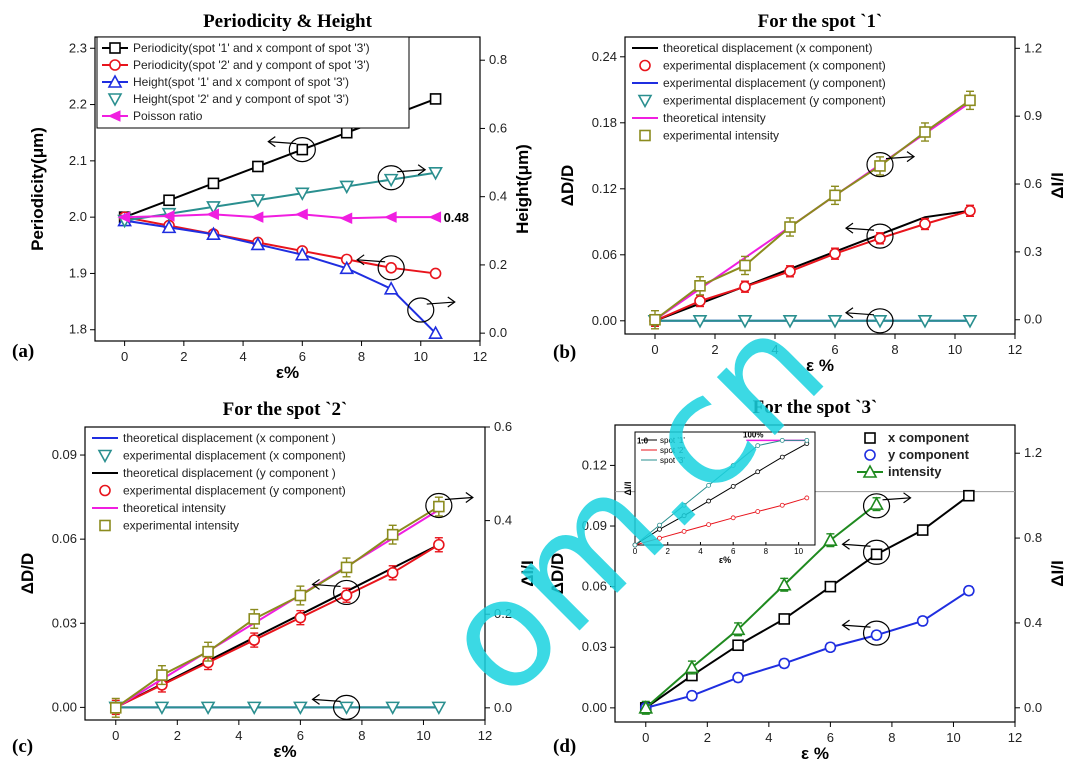 This screenshot has width=1077, height=761. What do you see at coordinates (23, 351) in the screenshot?
I see `panel-label: (a)` at bounding box center [23, 351].